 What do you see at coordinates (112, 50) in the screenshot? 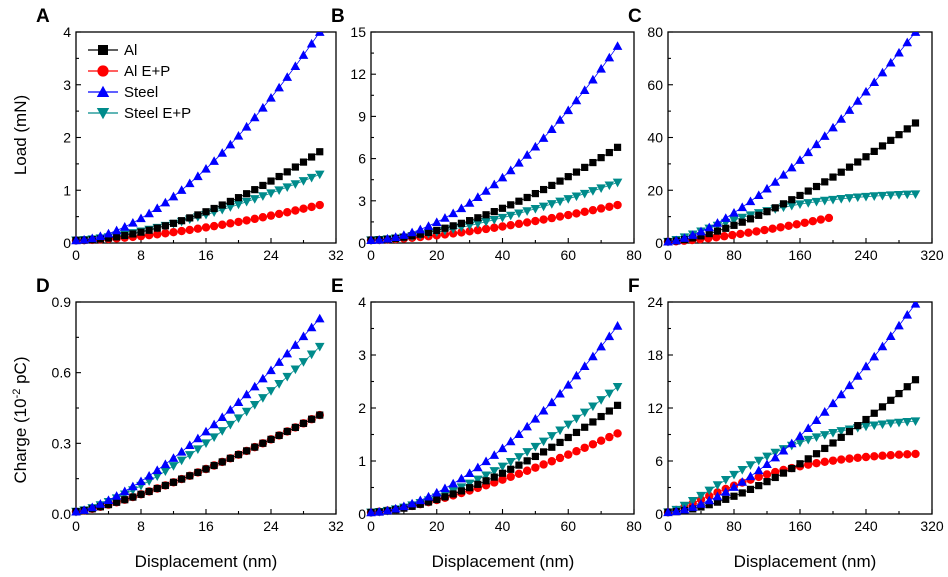
I see `legend-item-al: Al` at bounding box center [112, 50].